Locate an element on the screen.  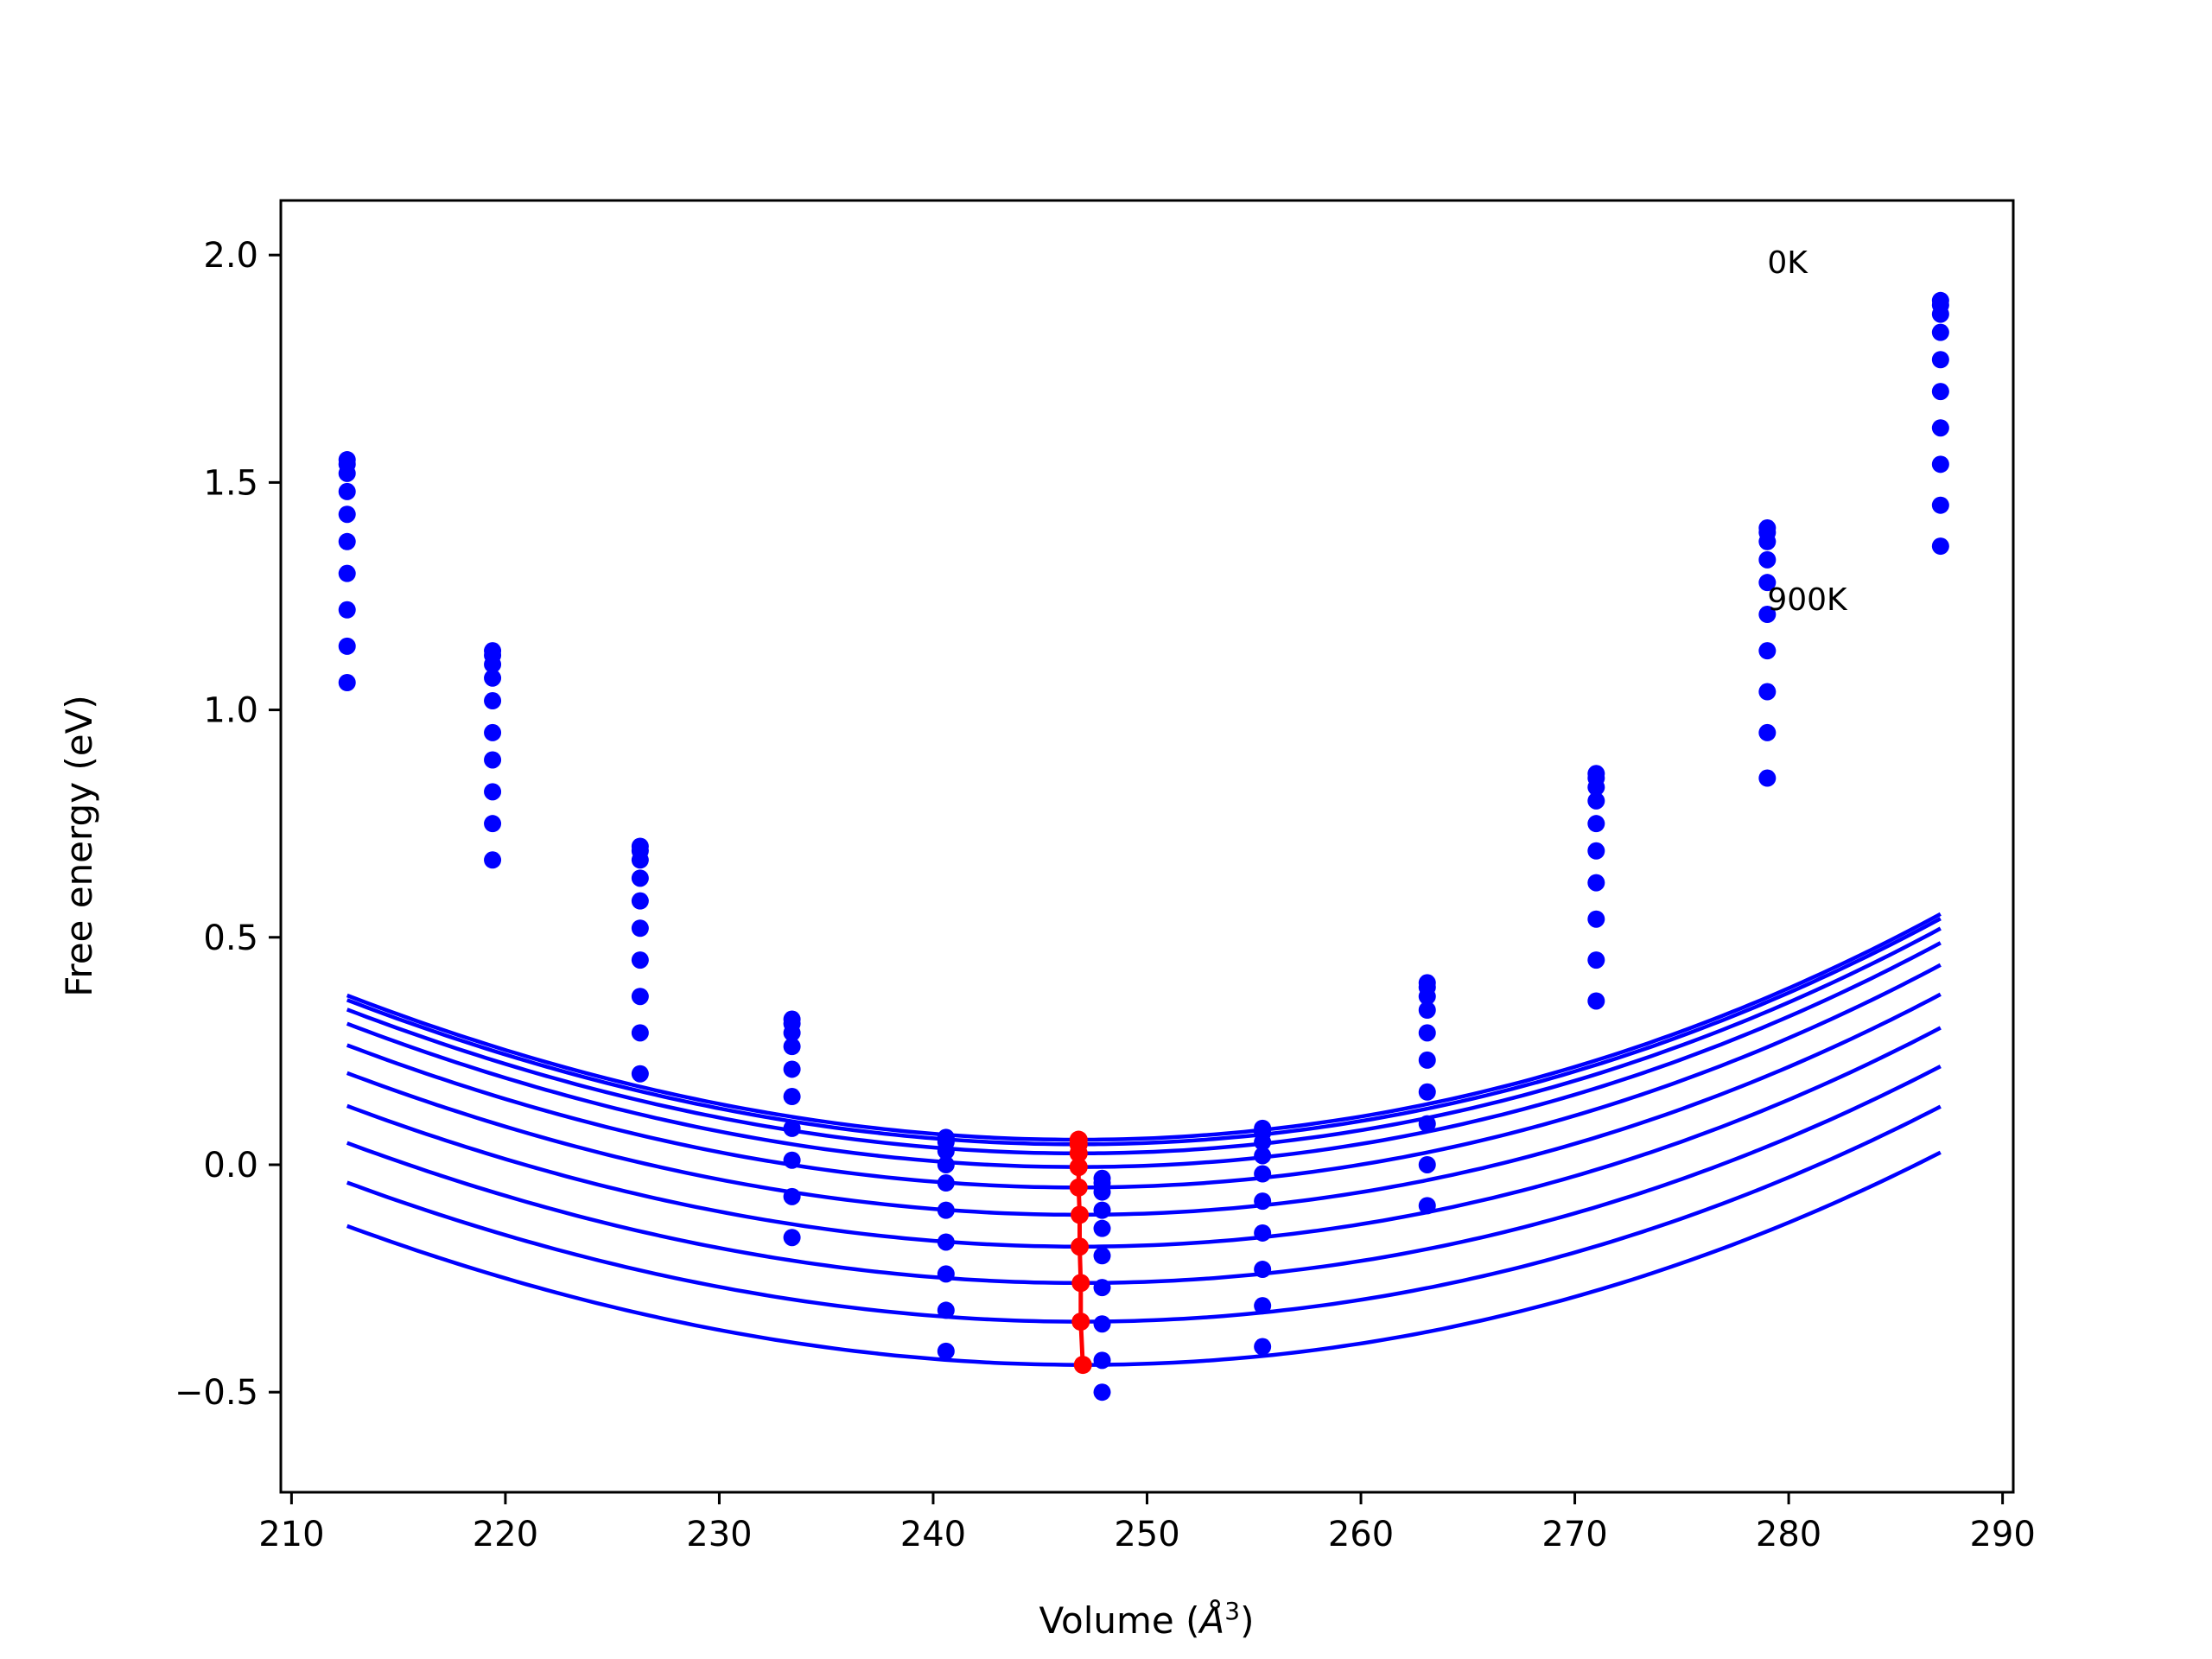
annotations: 0K 900K is located at coordinates (1808, 431).